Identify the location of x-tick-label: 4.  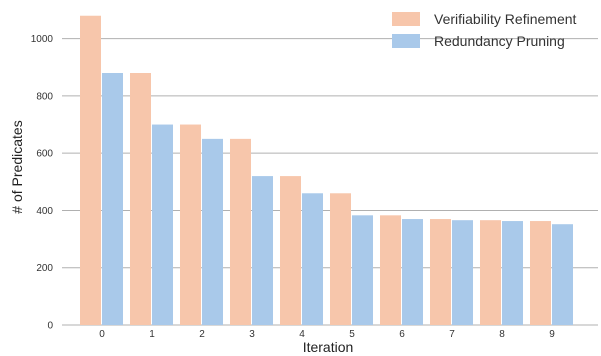
(302, 334).